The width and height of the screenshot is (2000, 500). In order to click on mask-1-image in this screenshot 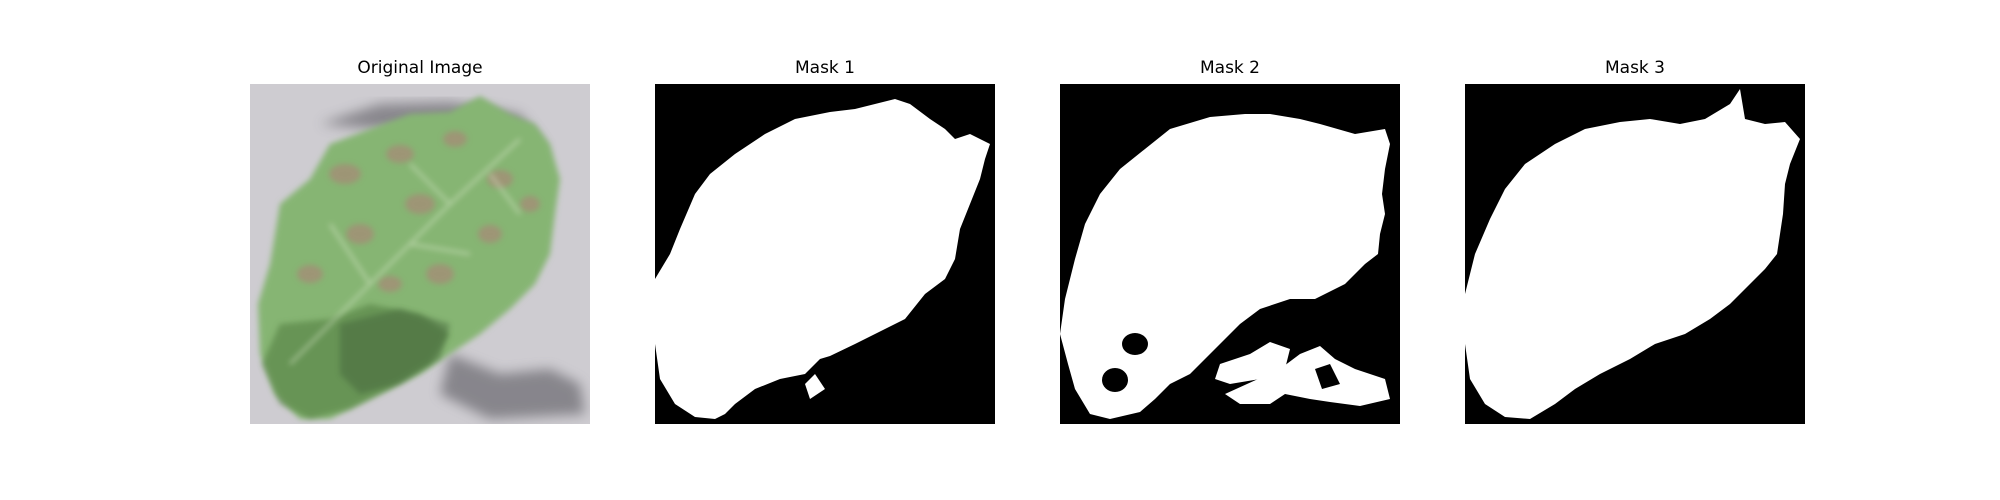, I will do `click(825, 254)`.